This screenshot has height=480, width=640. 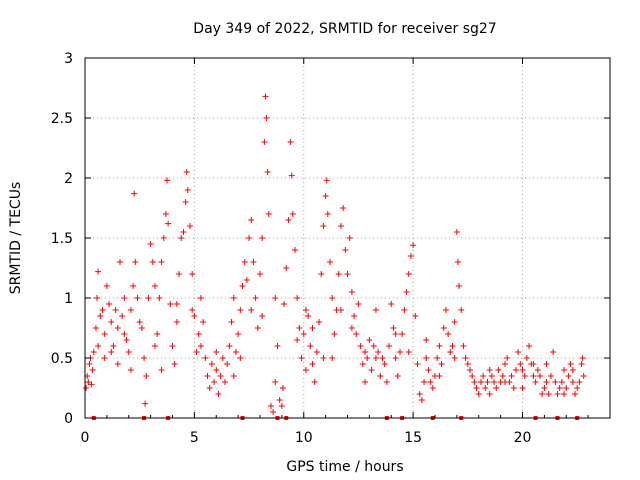 What do you see at coordinates (344, 467) in the screenshot?
I see `x-axis-label: GPS time / hours` at bounding box center [344, 467].